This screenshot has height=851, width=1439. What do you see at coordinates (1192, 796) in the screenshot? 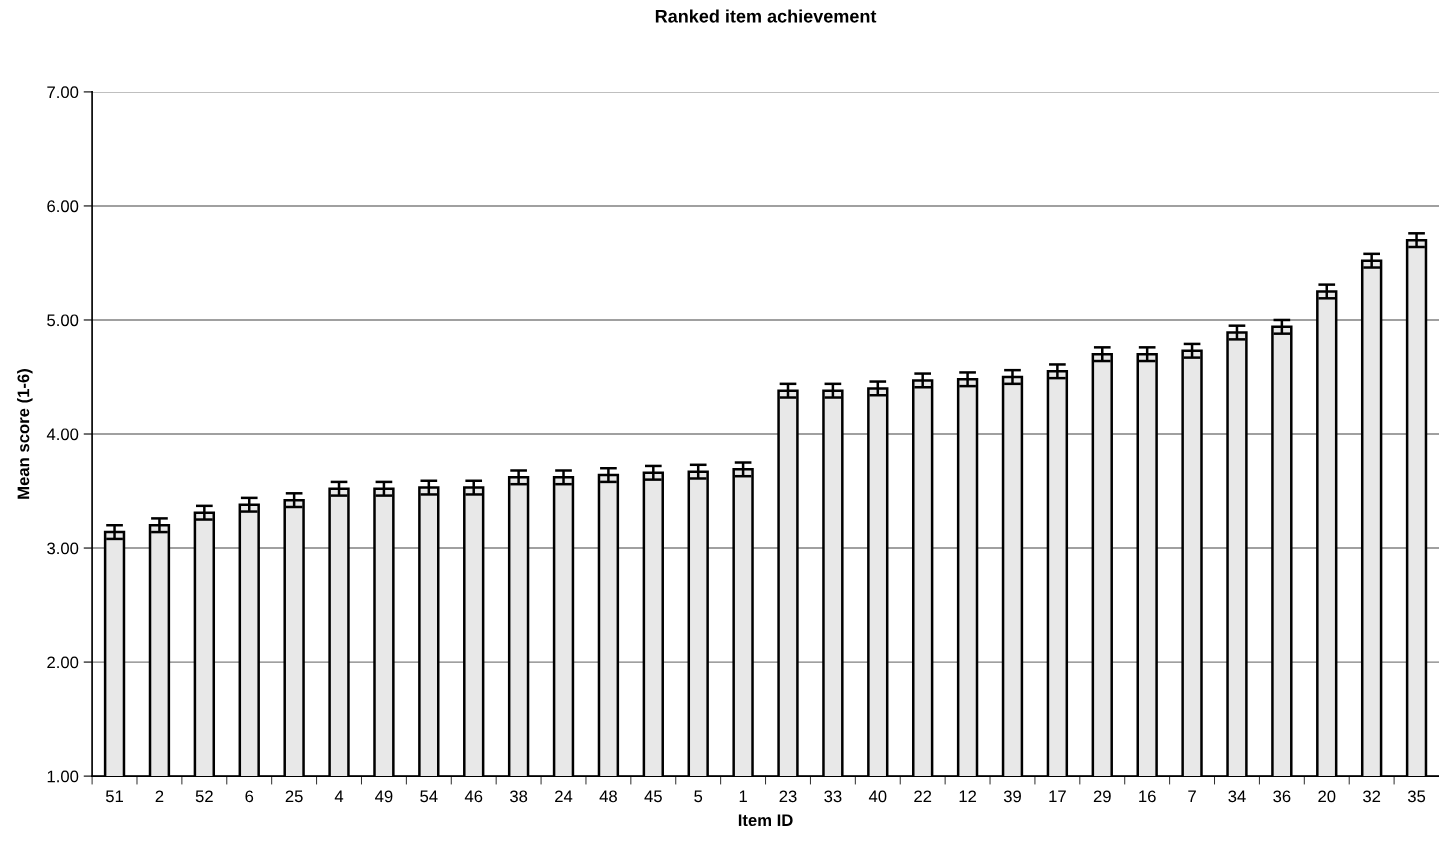
I see `x-tick-label: 7` at bounding box center [1192, 796].